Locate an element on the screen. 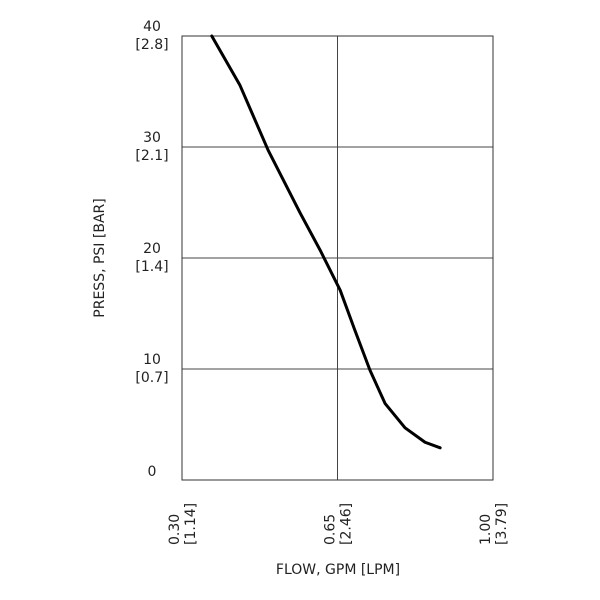 This screenshot has height=600, width=600. x-tick-label: 1.00[3.79] is located at coordinates (494, 524).